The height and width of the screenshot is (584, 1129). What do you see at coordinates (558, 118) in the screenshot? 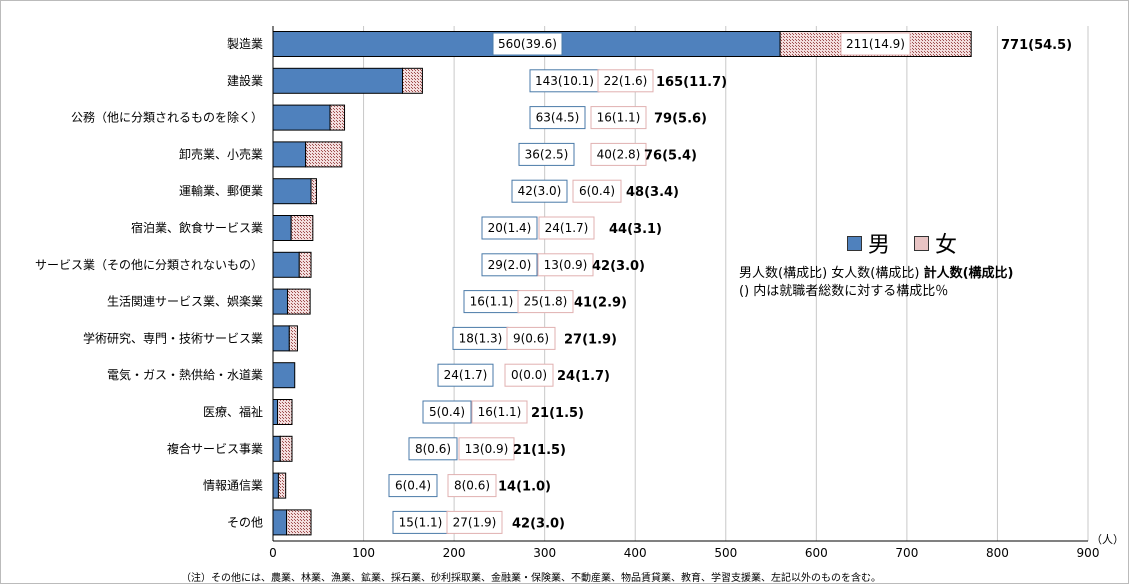
I see `male-data-label: 63(4.5)` at bounding box center [558, 118].